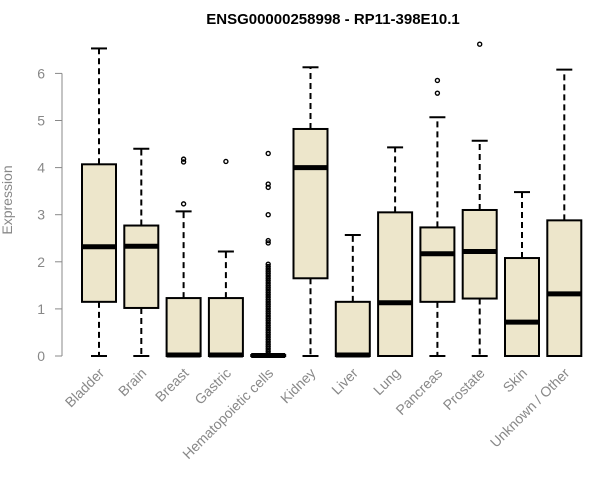 Image resolution: width=600 pixels, height=500 pixels. Describe the element at coordinates (386, 381) in the screenshot. I see `x-tick-label: Lung` at that location.